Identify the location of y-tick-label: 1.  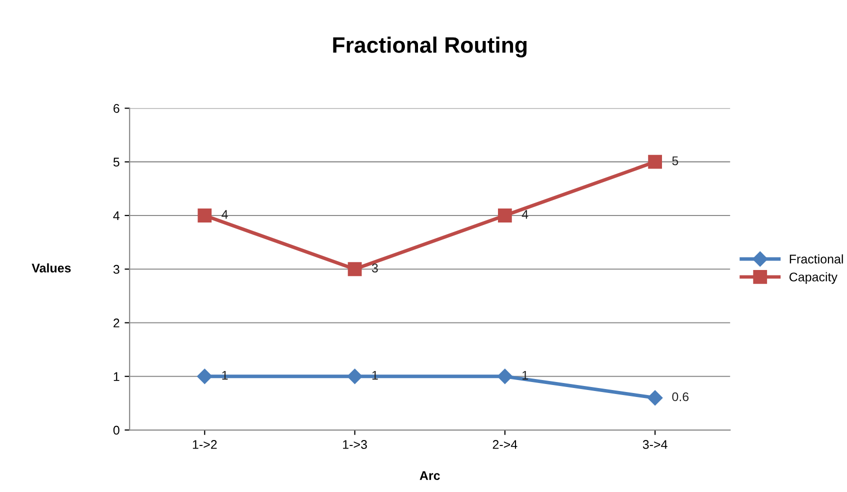
(117, 376).